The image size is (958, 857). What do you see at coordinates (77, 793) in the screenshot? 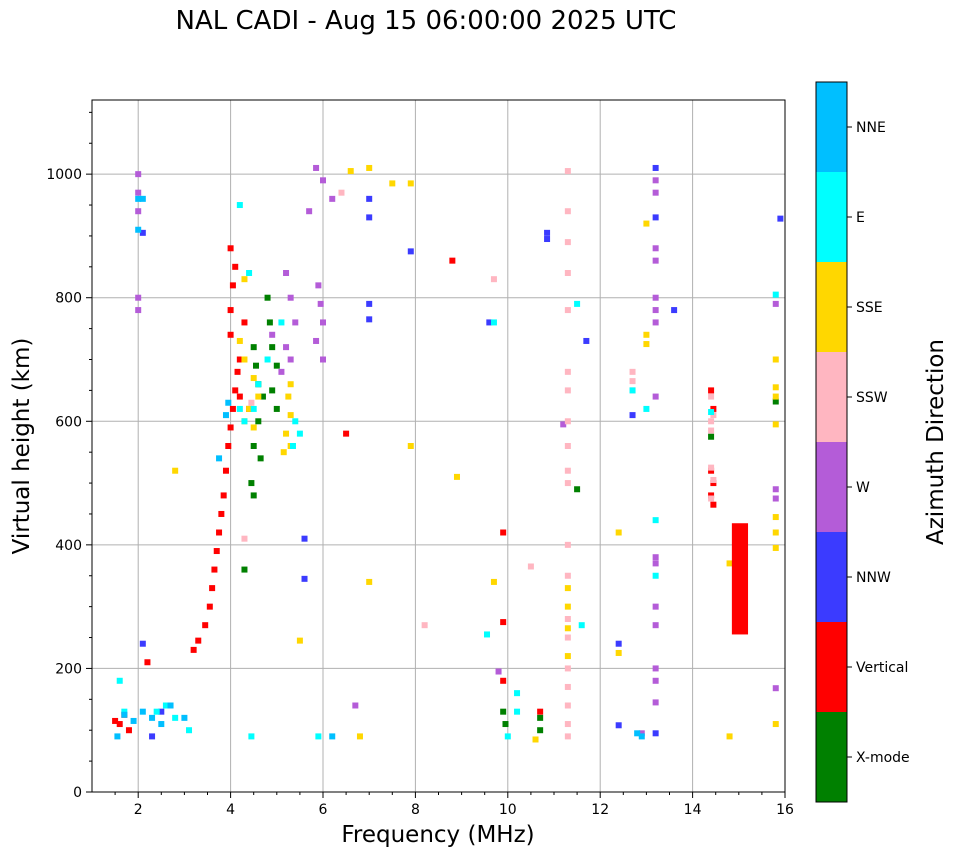
I see `y-tick-label: 0` at bounding box center [77, 793].